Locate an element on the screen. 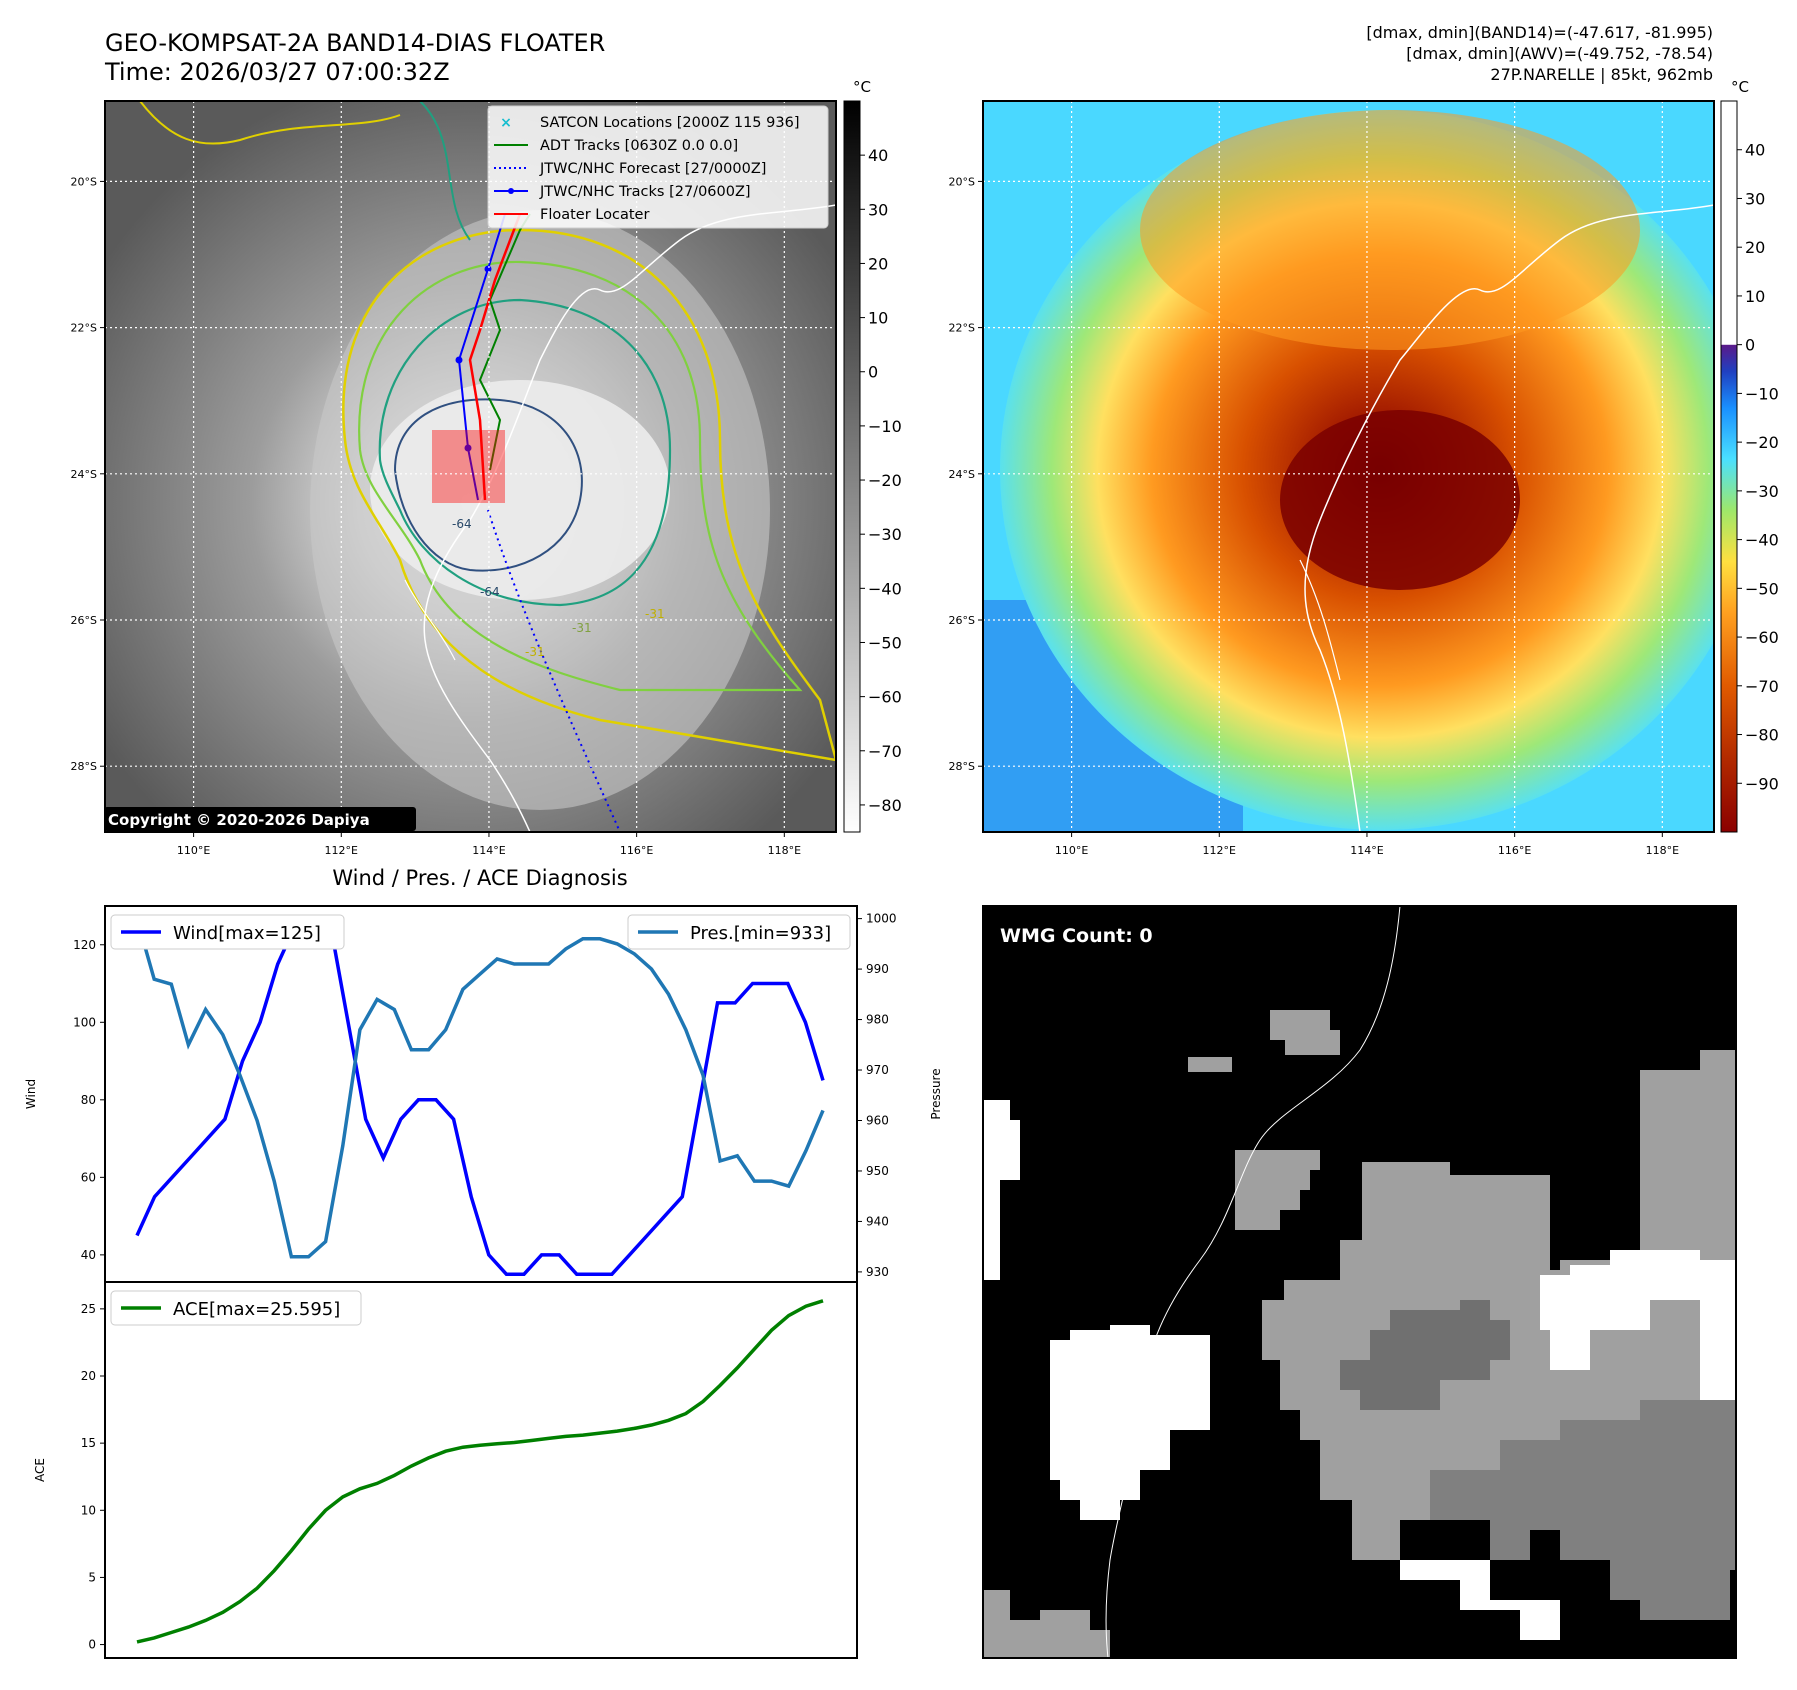 This screenshot has width=1797, height=1690. copyright-badge is located at coordinates (260, 819).